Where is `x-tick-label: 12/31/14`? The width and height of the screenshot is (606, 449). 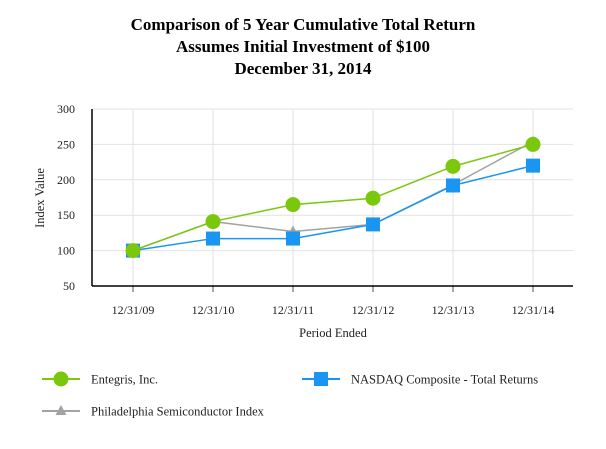
x-tick-label: 12/31/14 is located at coordinates (533, 310).